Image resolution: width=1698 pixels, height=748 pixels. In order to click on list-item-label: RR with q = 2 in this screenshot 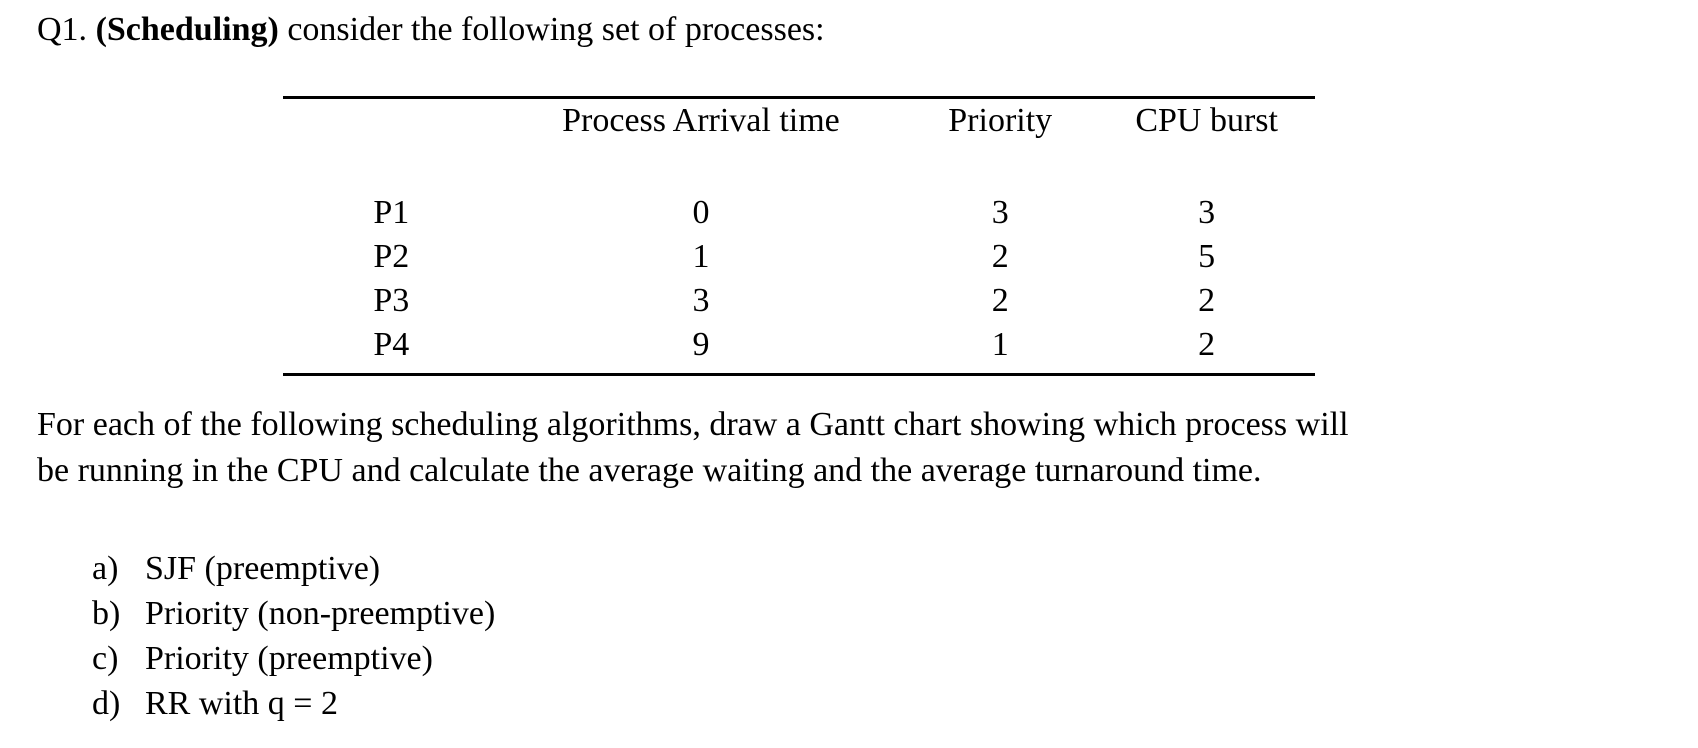, I will do `click(241, 703)`.